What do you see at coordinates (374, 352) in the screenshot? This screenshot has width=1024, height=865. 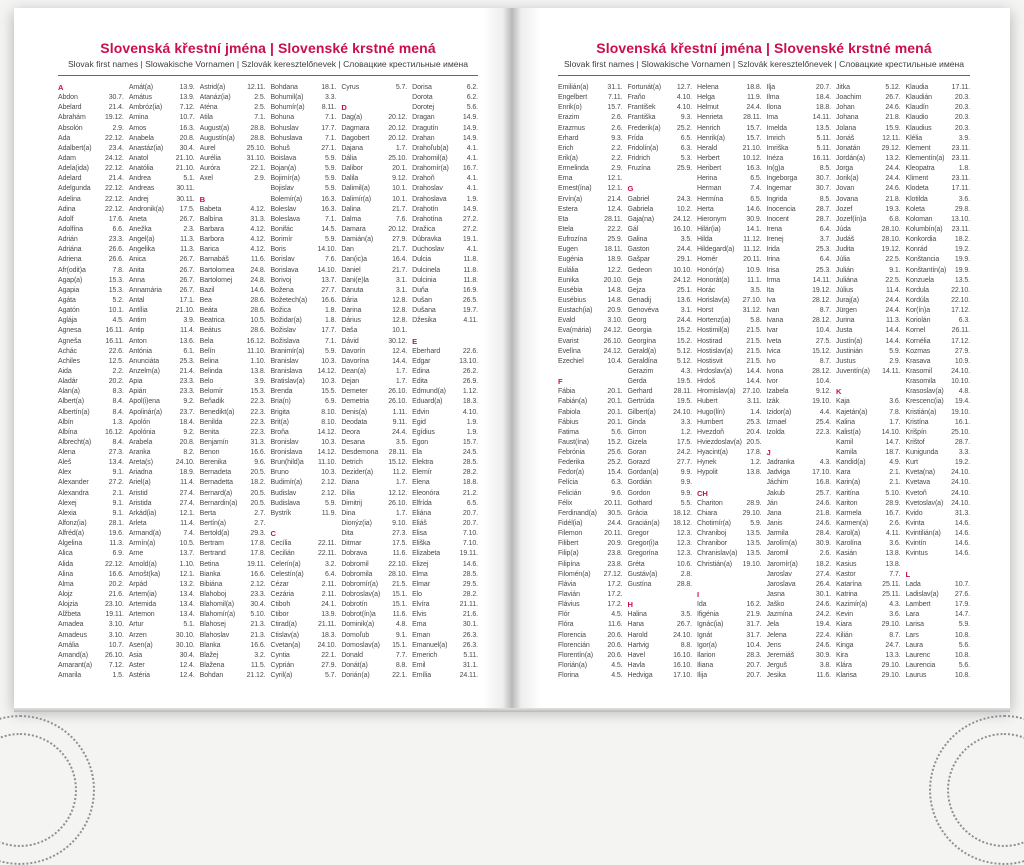 I see `name-entry: Davorín 12.4.` at bounding box center [374, 352].